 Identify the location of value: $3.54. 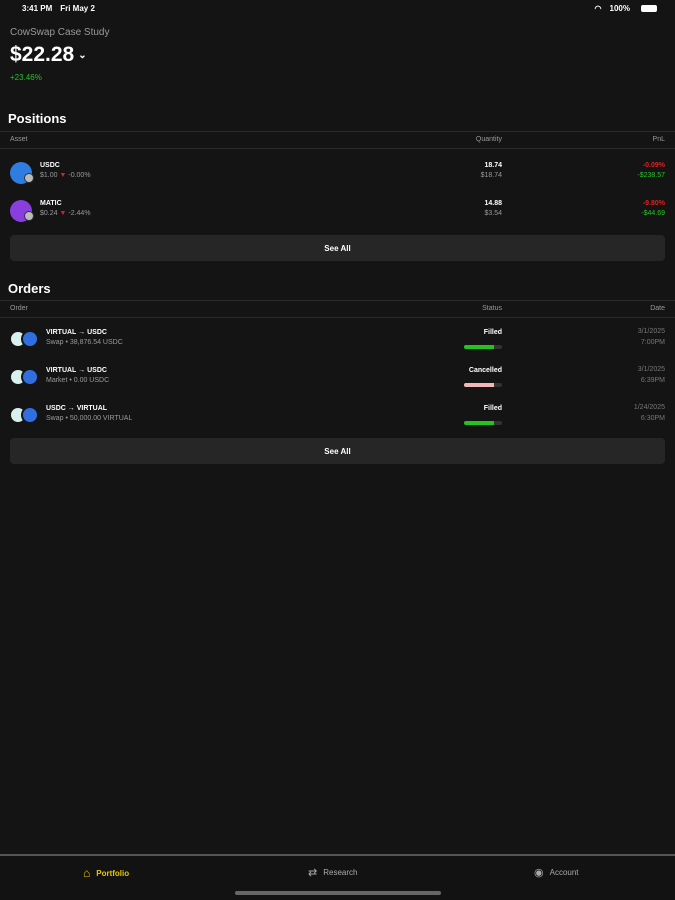
(493, 213).